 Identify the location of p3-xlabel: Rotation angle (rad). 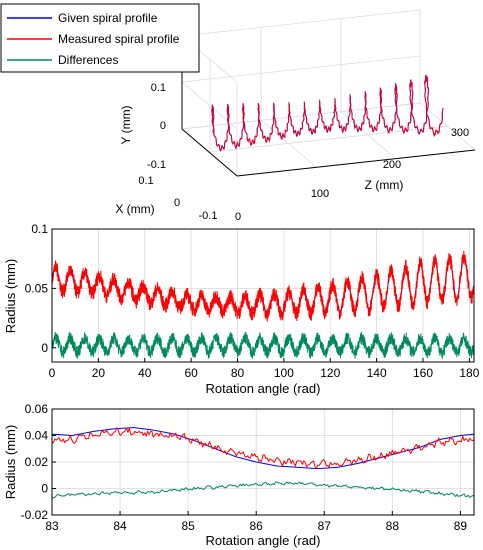
(263, 540).